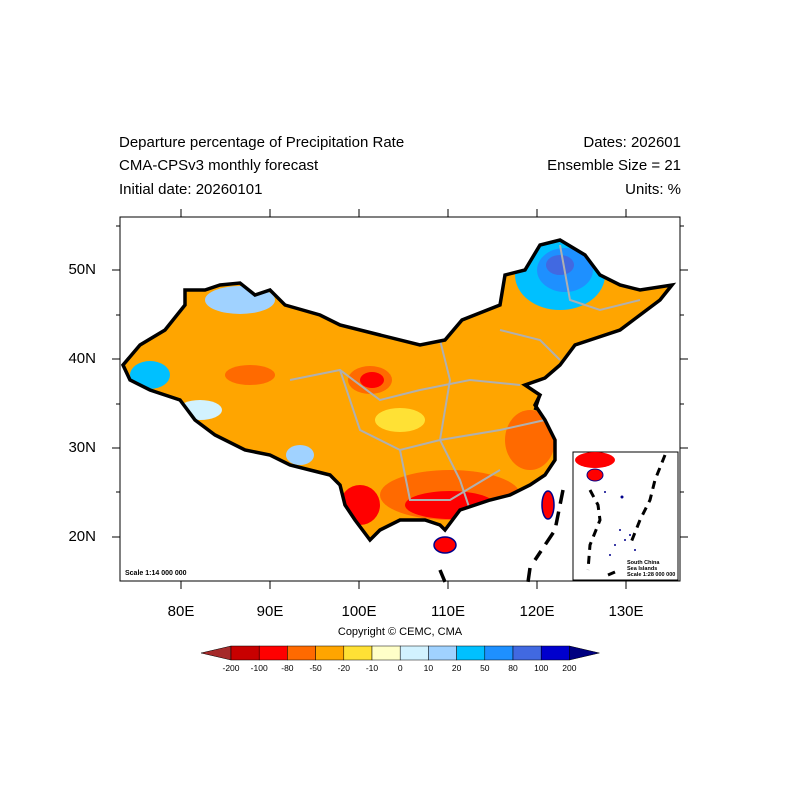 Image resolution: width=800 pixels, height=800 pixels. Describe the element at coordinates (485, 668) in the screenshot. I see `colorbar-tick-label: 50` at that location.